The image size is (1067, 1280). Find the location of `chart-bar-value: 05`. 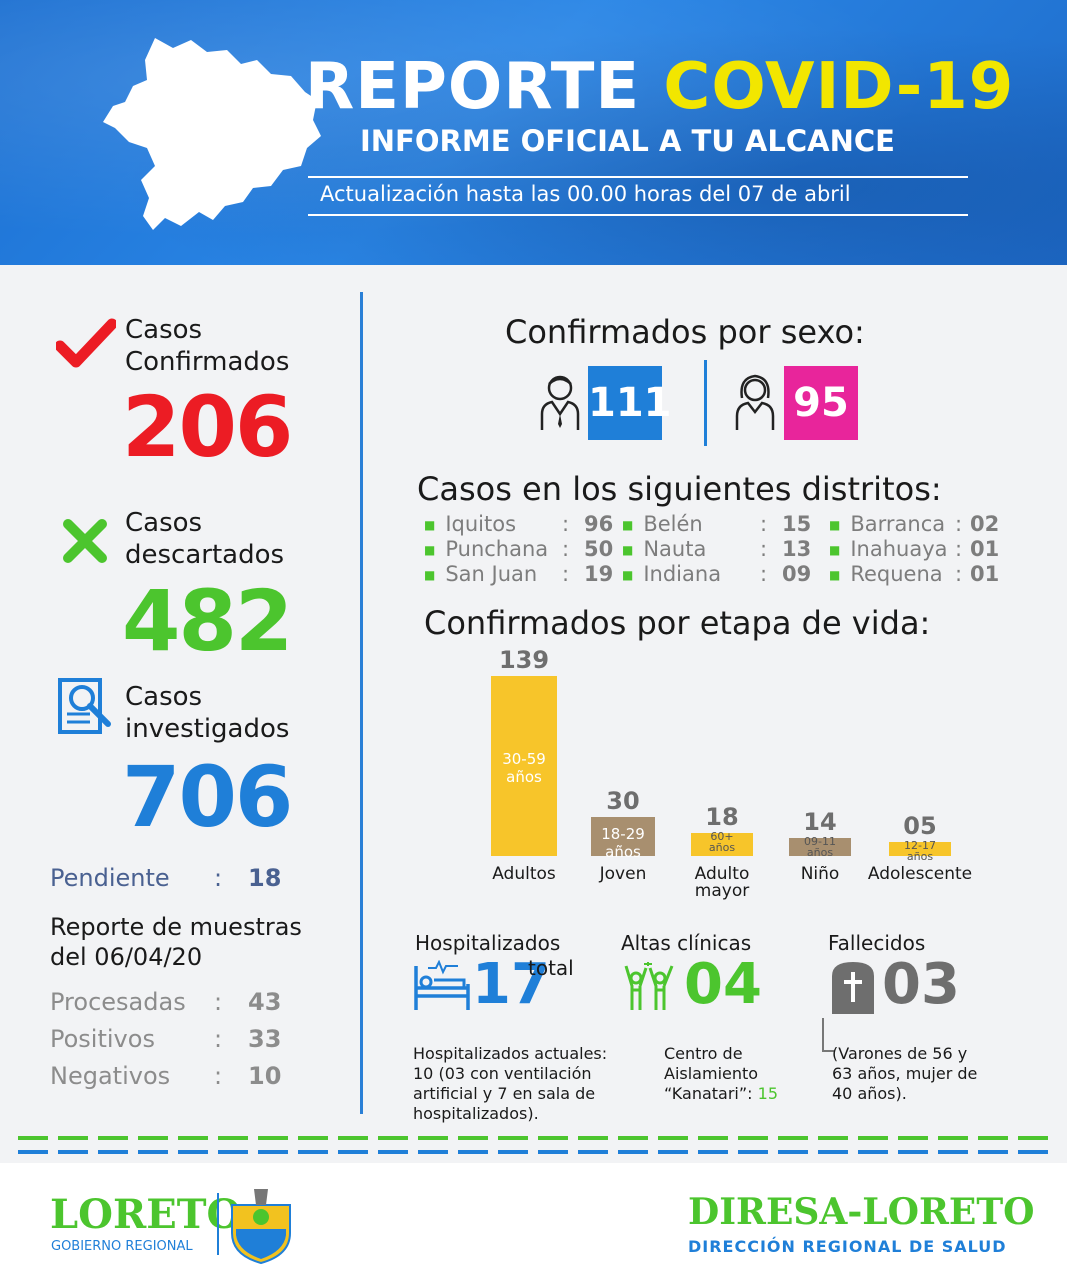

chart-bar-value: 05 is located at coordinates (920, 826).